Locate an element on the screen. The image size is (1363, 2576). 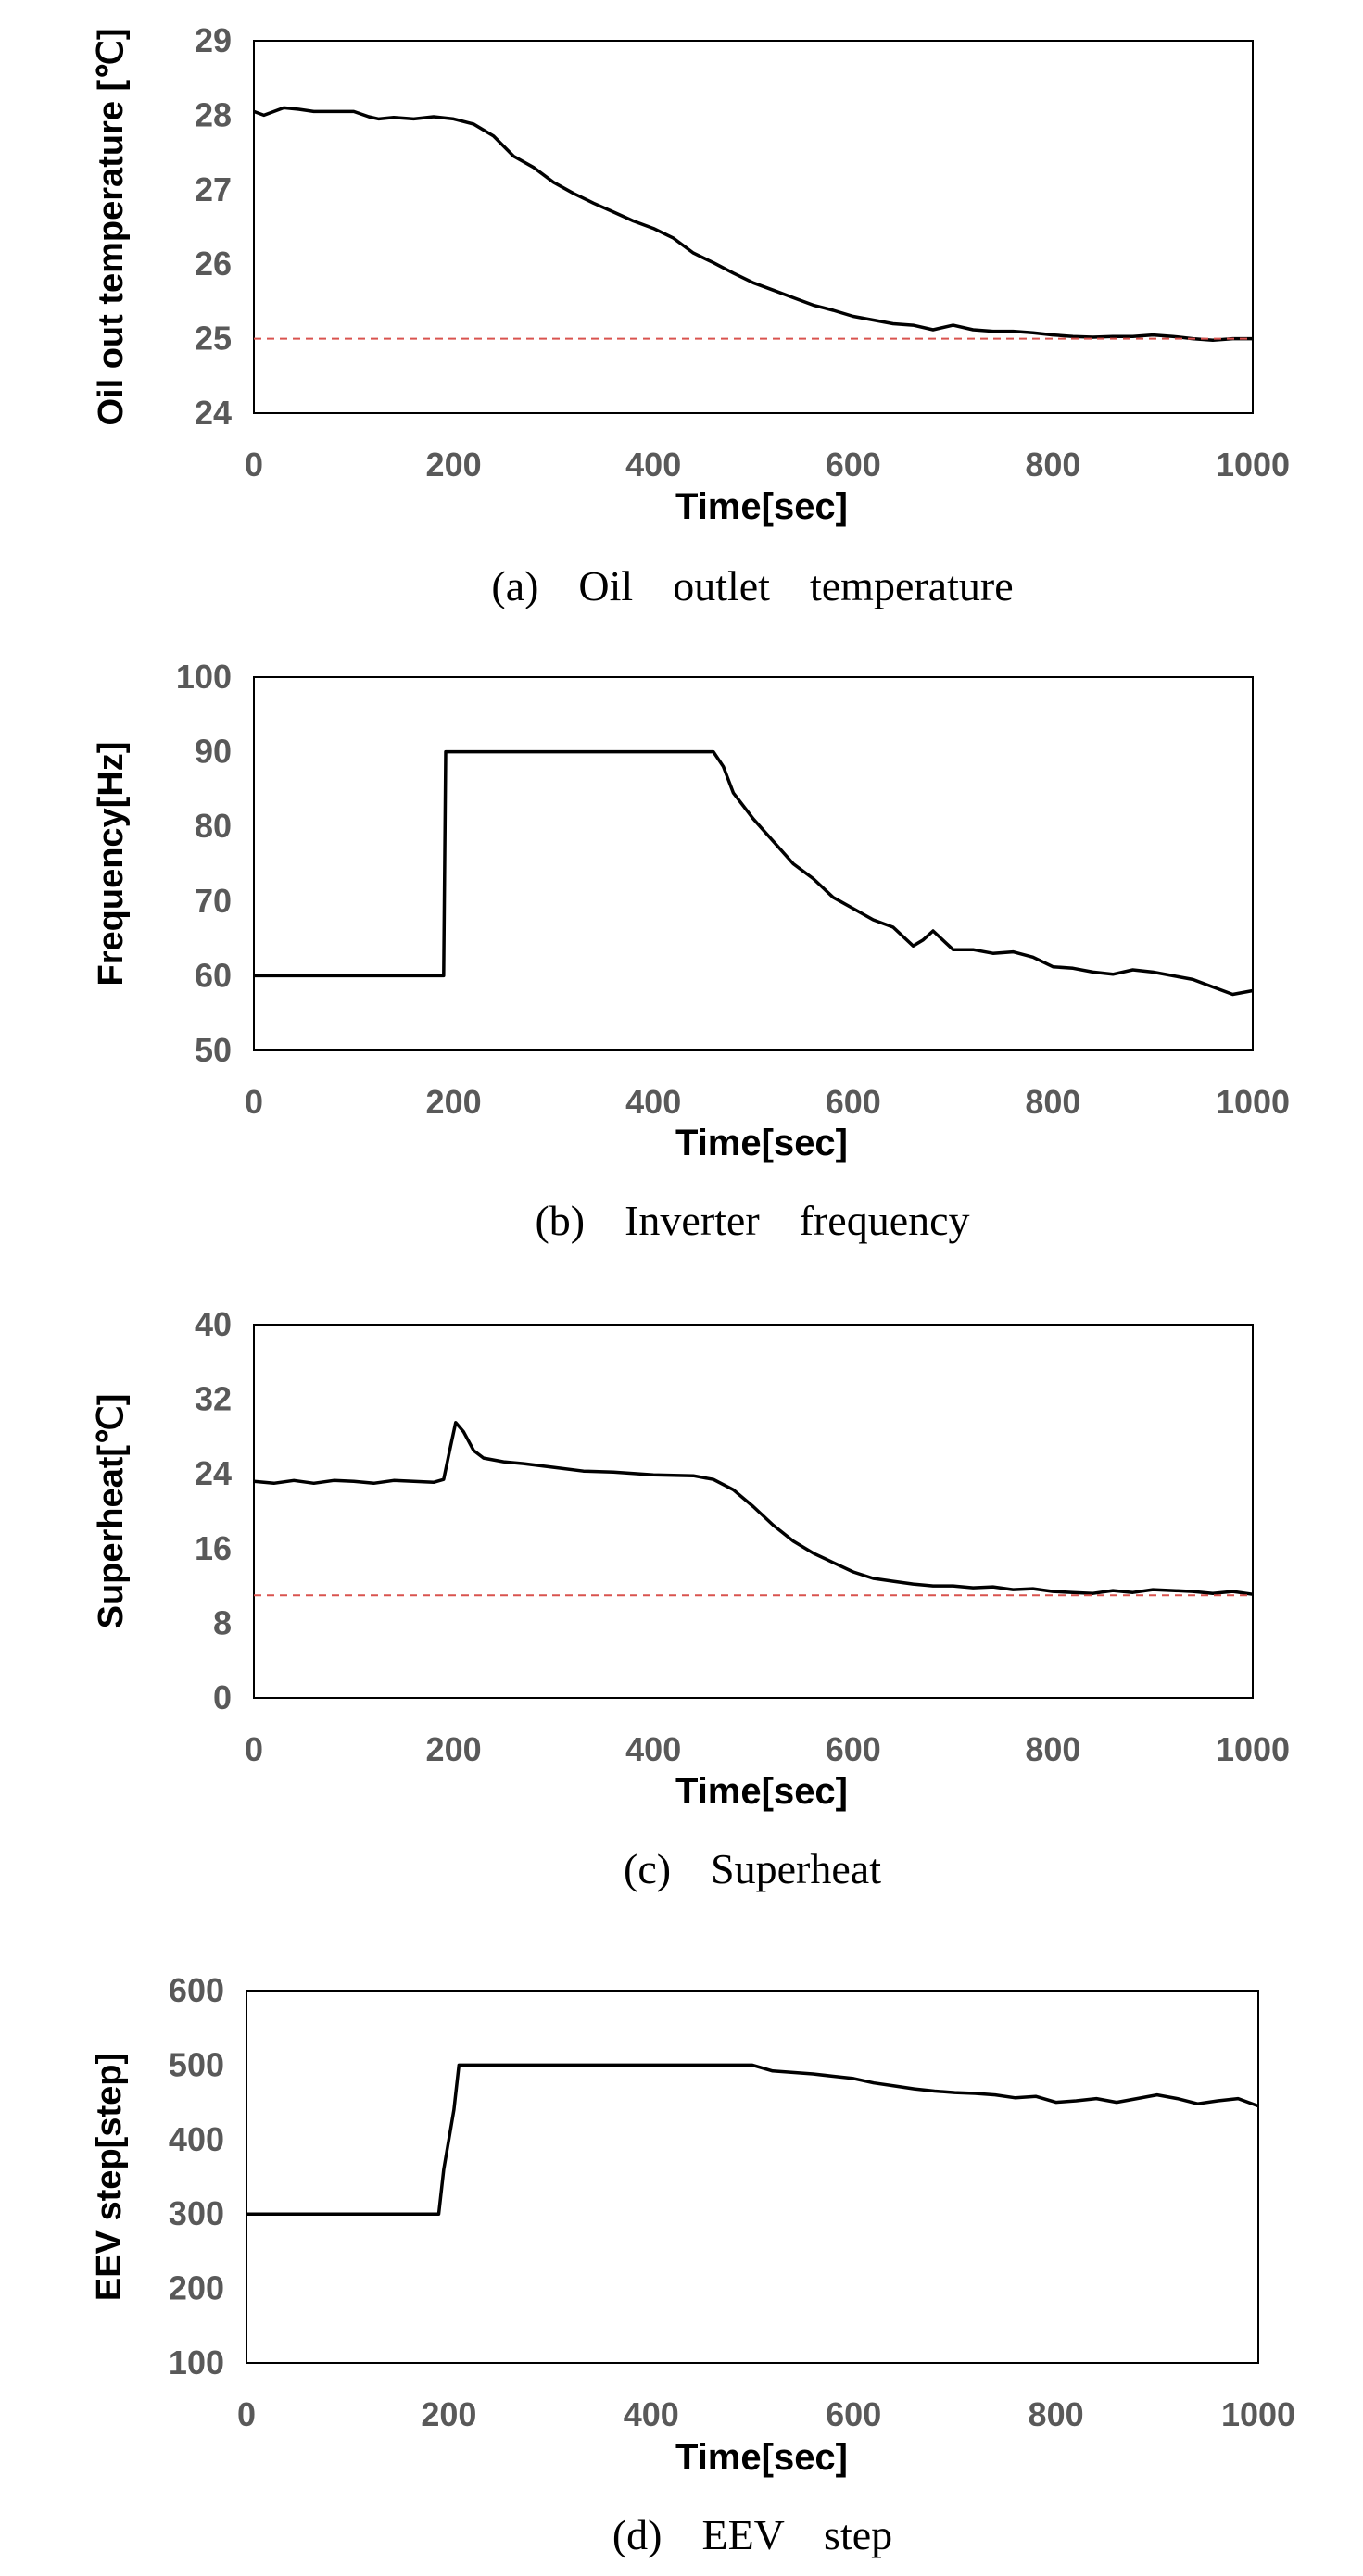
y-tick-label: 300 is located at coordinates (196, 2213).